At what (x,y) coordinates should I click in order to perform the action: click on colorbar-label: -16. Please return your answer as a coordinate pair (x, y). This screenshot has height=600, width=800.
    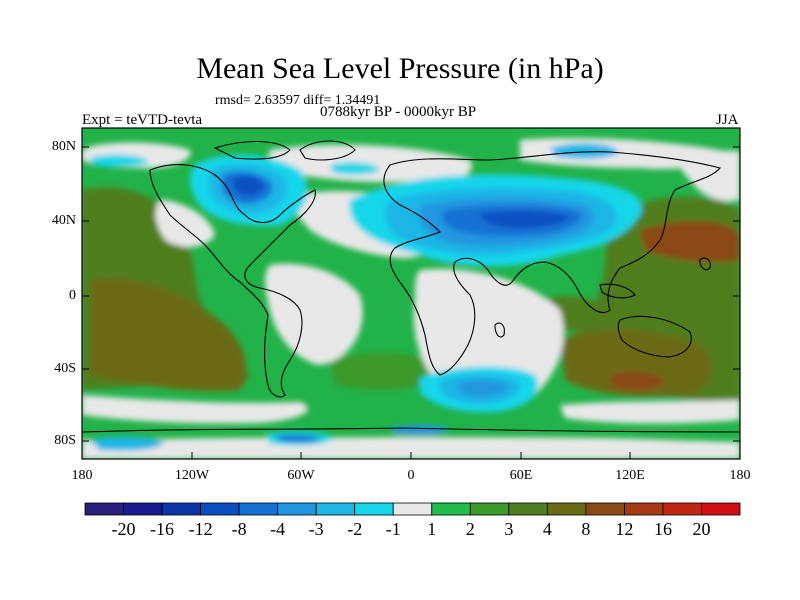
    Looking at the image, I should click on (162, 529).